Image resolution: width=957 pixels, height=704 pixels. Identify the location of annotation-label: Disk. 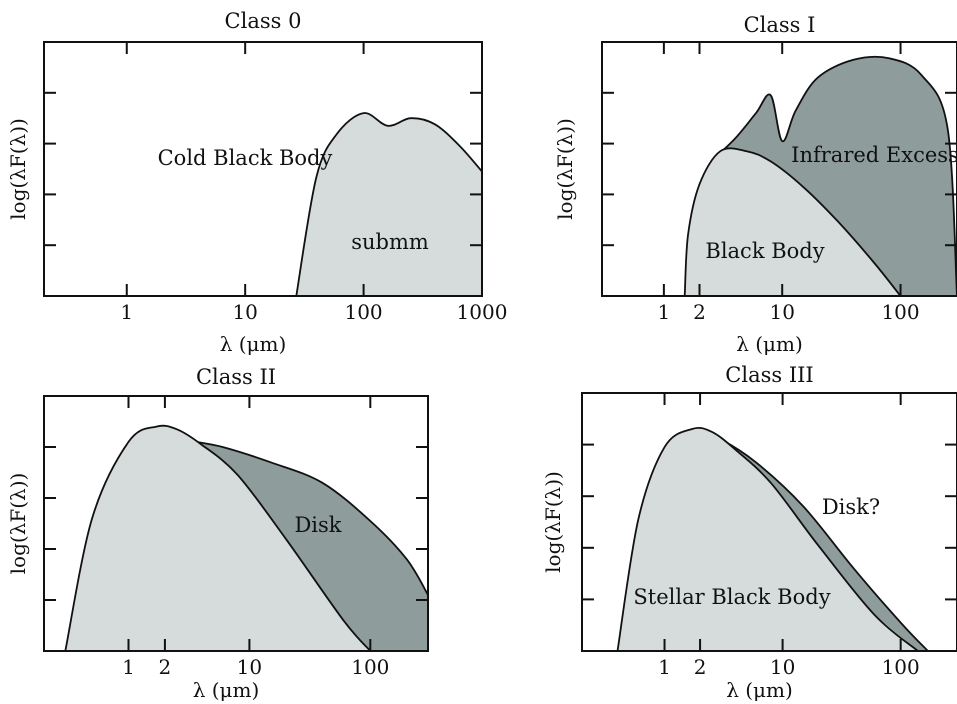
(317, 525).